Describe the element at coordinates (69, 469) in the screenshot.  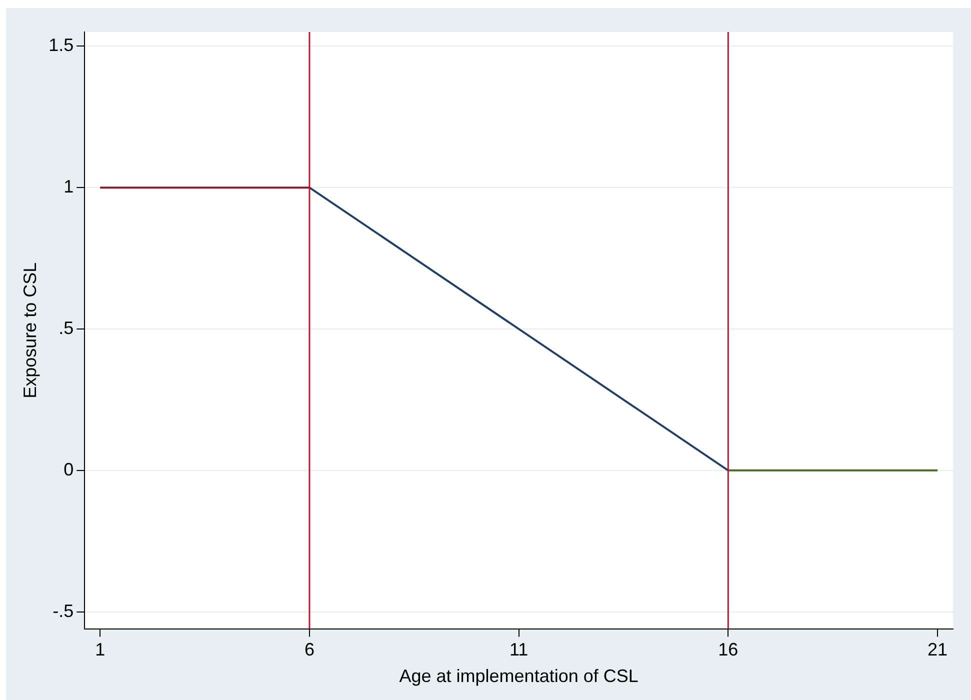
I see `y-tick-label: 0` at that location.